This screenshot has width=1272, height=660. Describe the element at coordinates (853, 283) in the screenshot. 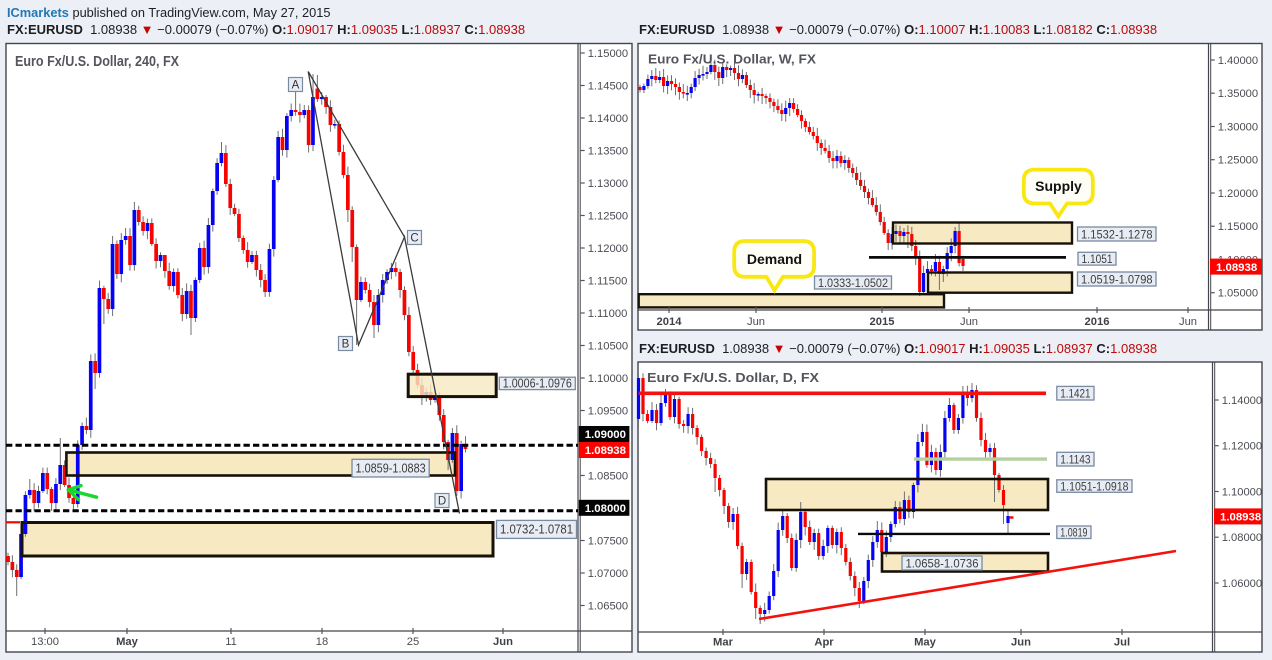

I see `svg-text: 1.0333-1.0502` at that location.